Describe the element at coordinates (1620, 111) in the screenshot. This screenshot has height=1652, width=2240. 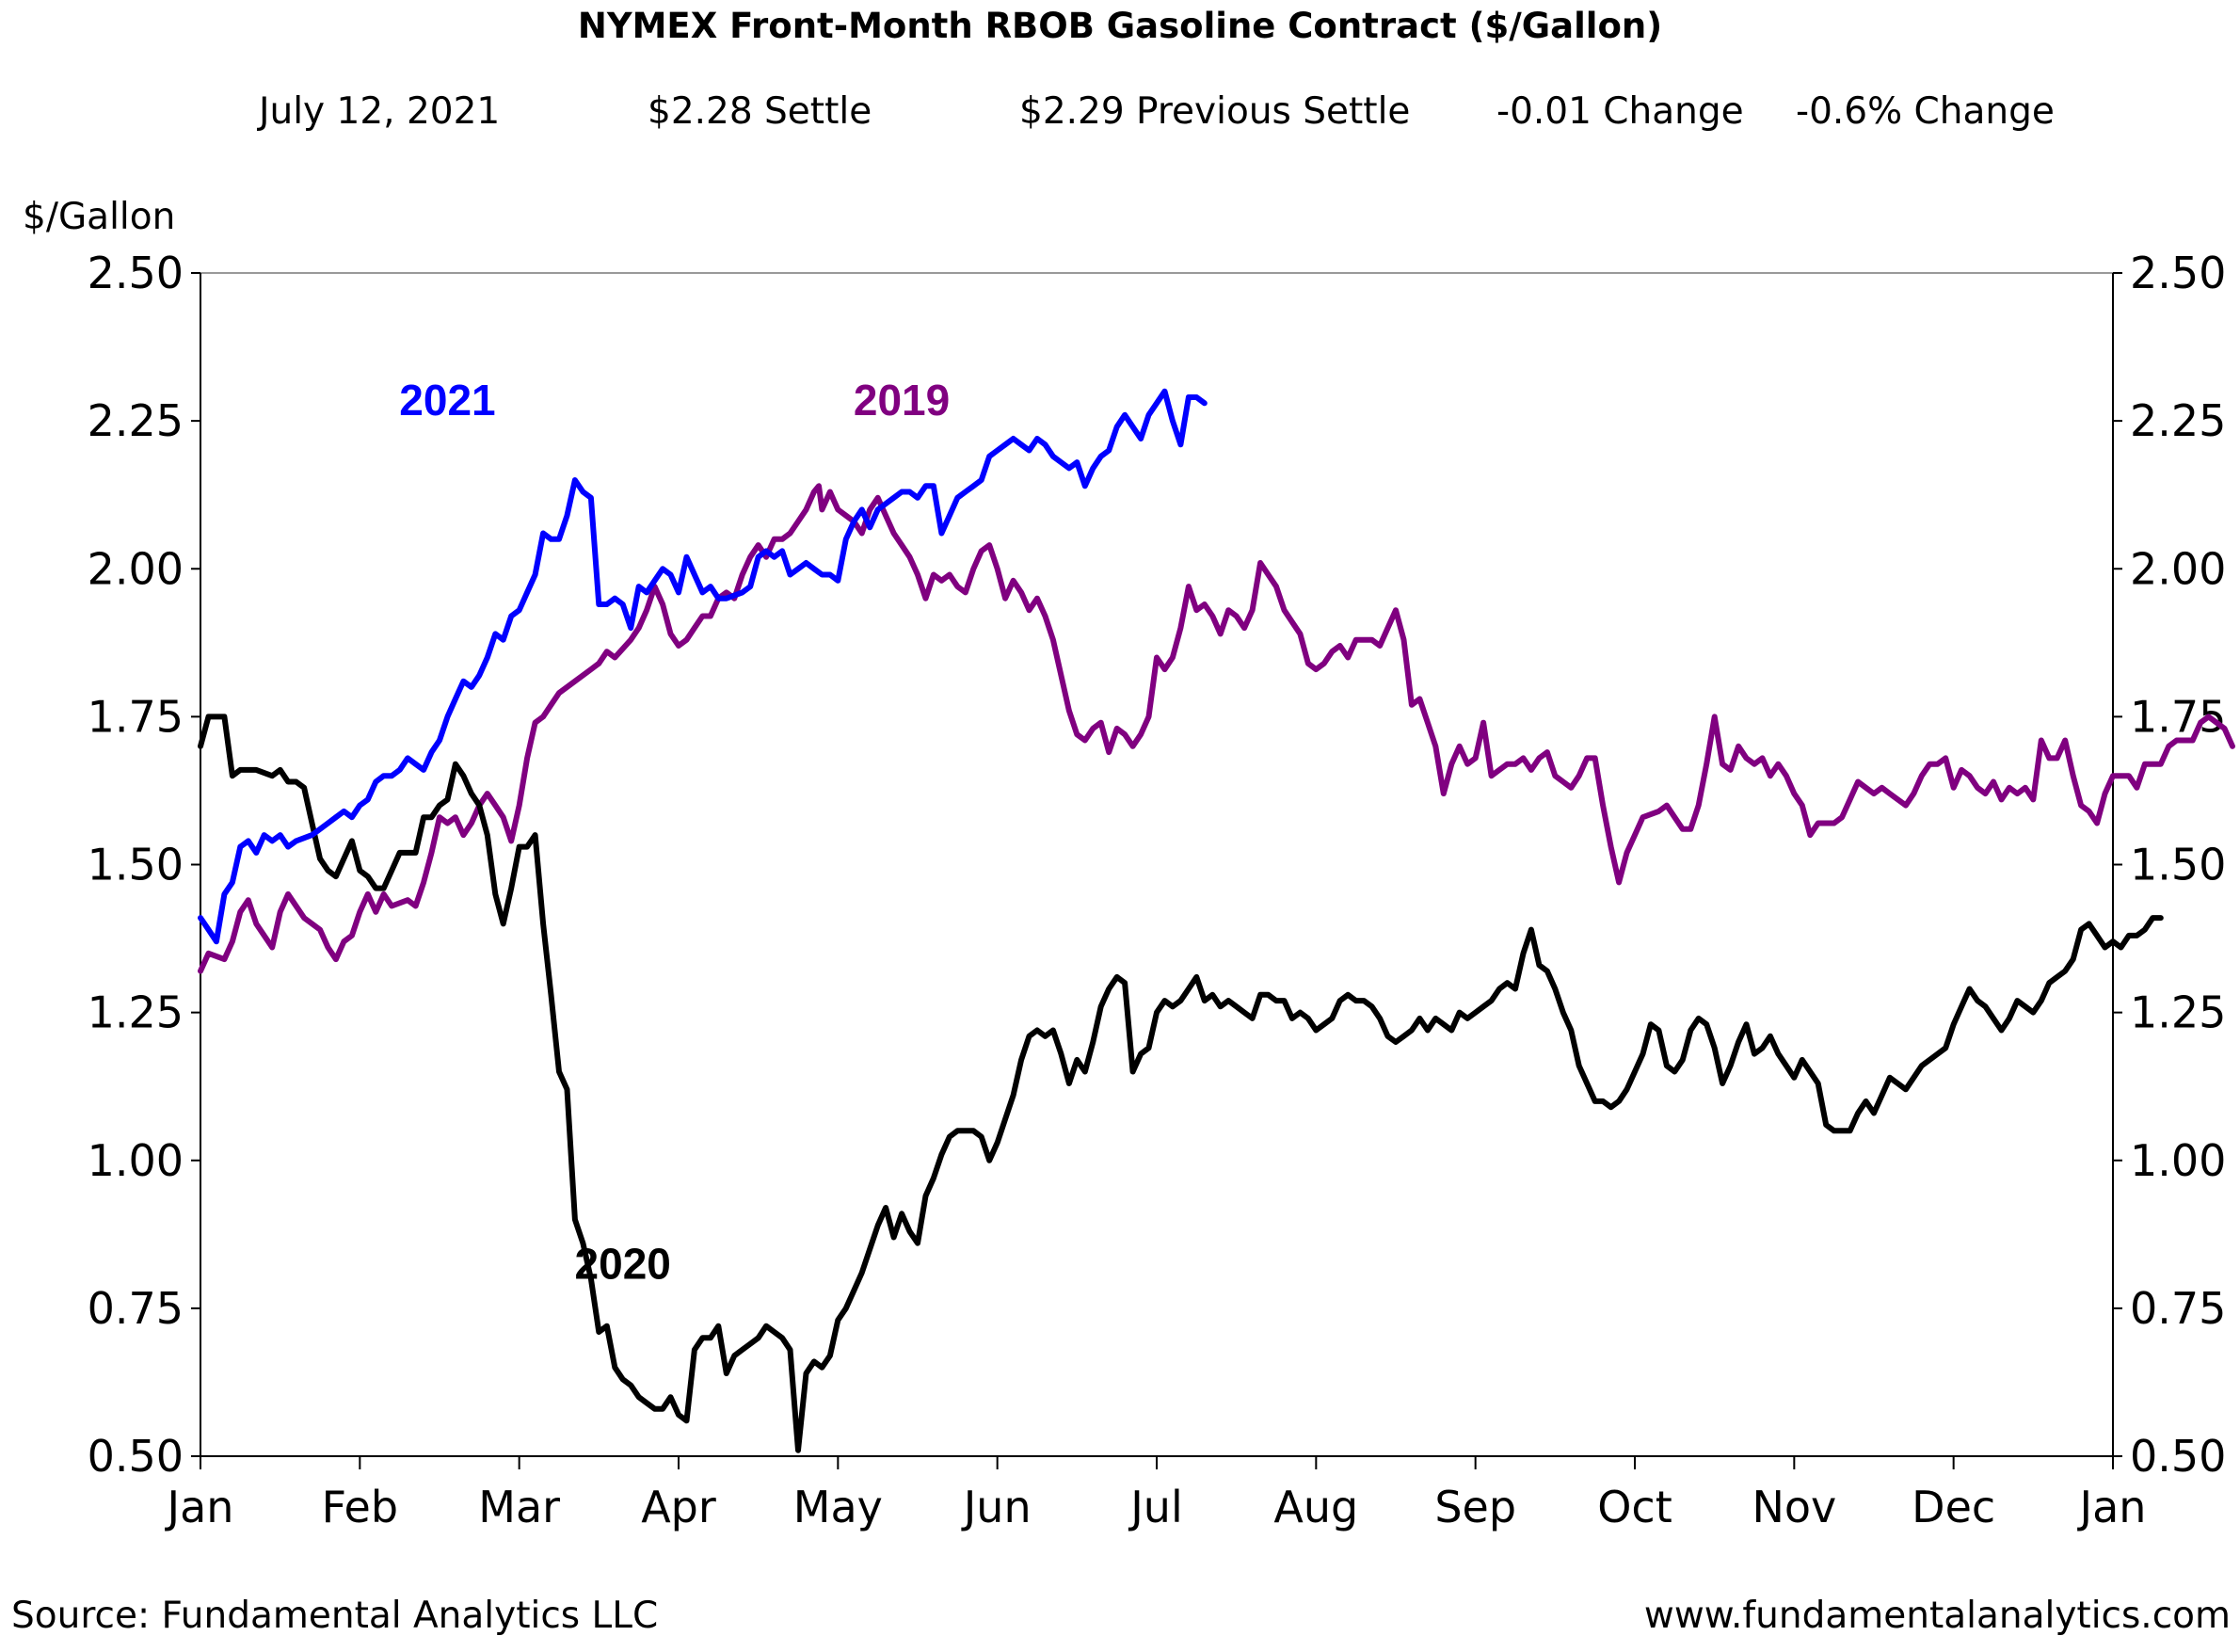
I see `price-change: -0.01 Change` at that location.